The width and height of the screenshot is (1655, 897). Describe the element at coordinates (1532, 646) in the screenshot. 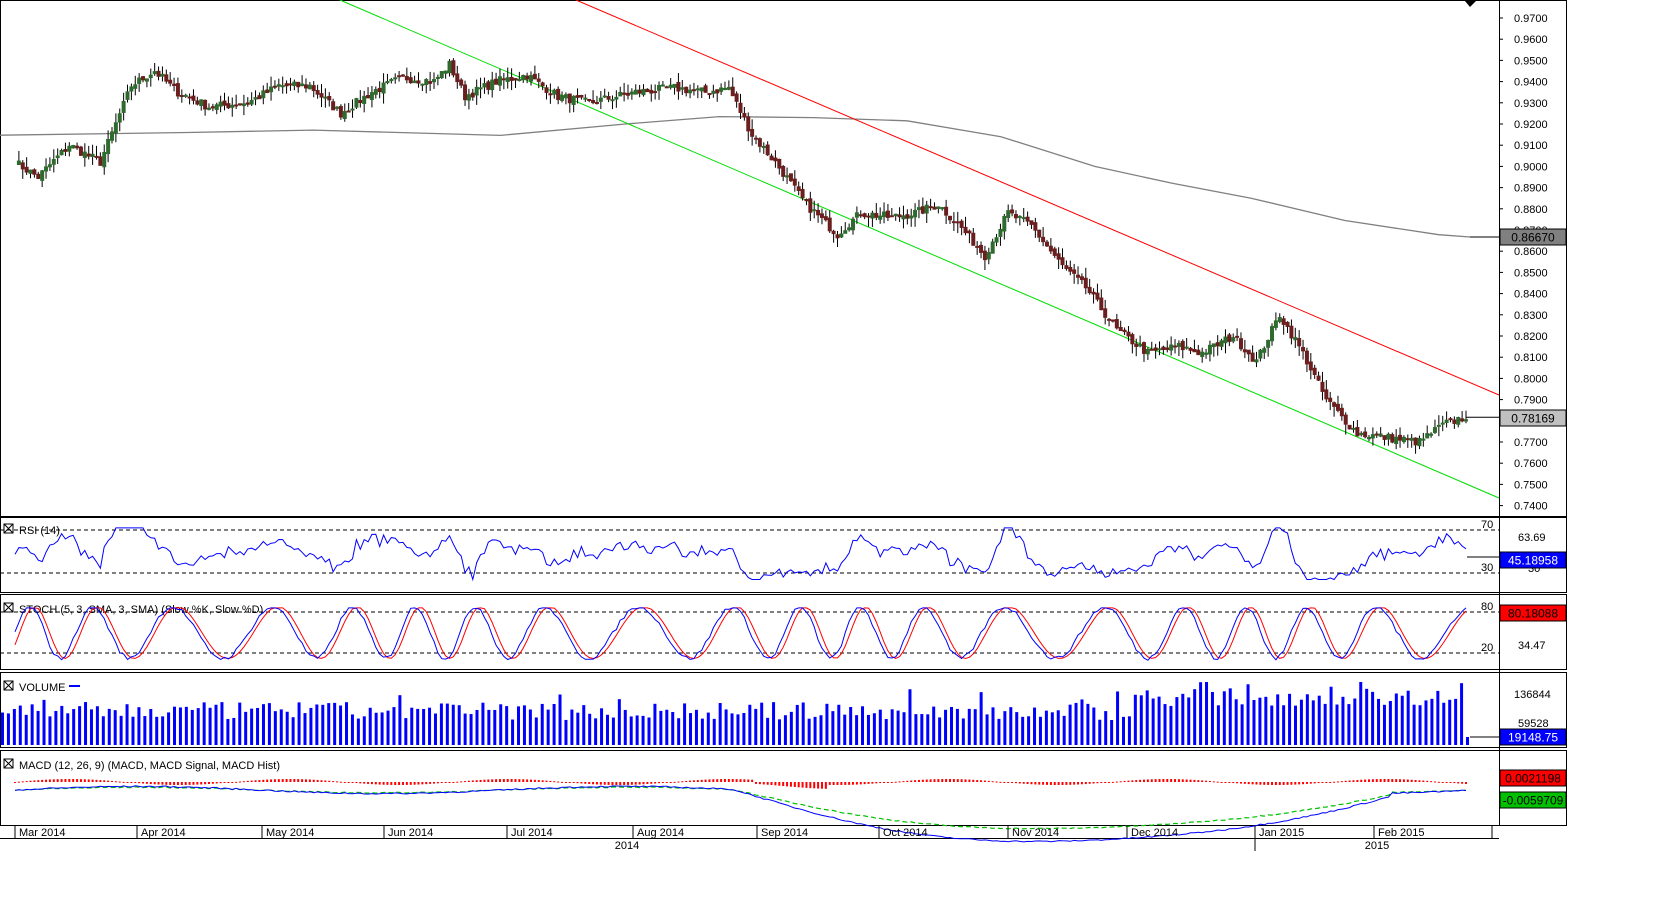

I see `stoch-tick-mid: 34.47` at that location.